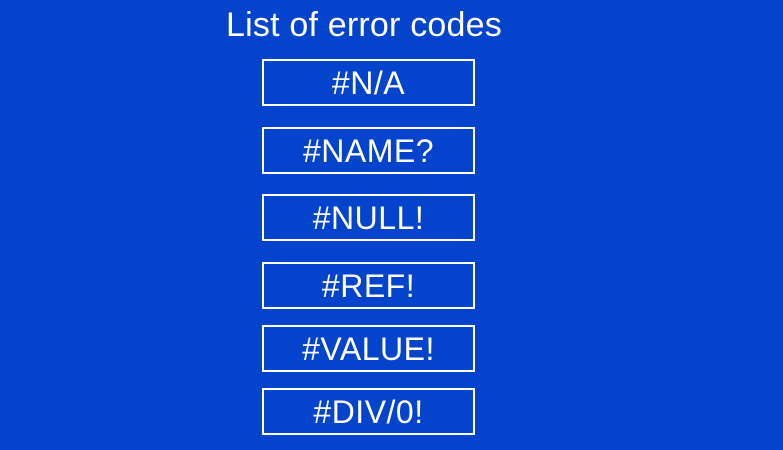  I want to click on error-code-box-na: #N/A, so click(368, 82).